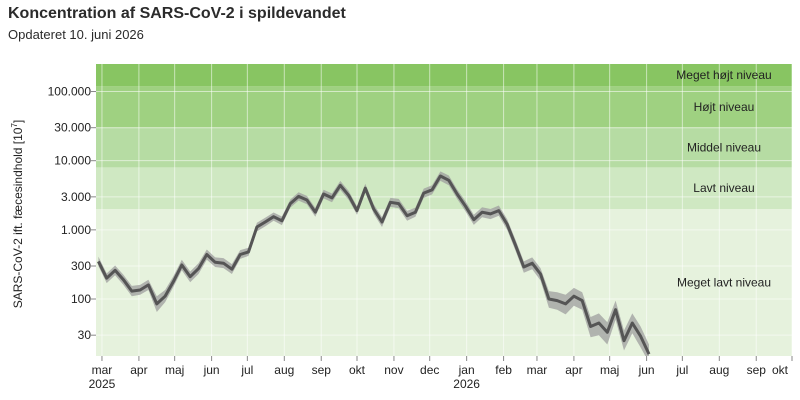 Image resolution: width=800 pixels, height=400 pixels. Describe the element at coordinates (723, 75) in the screenshot. I see `band-label-4: Meget højt niveau` at that location.